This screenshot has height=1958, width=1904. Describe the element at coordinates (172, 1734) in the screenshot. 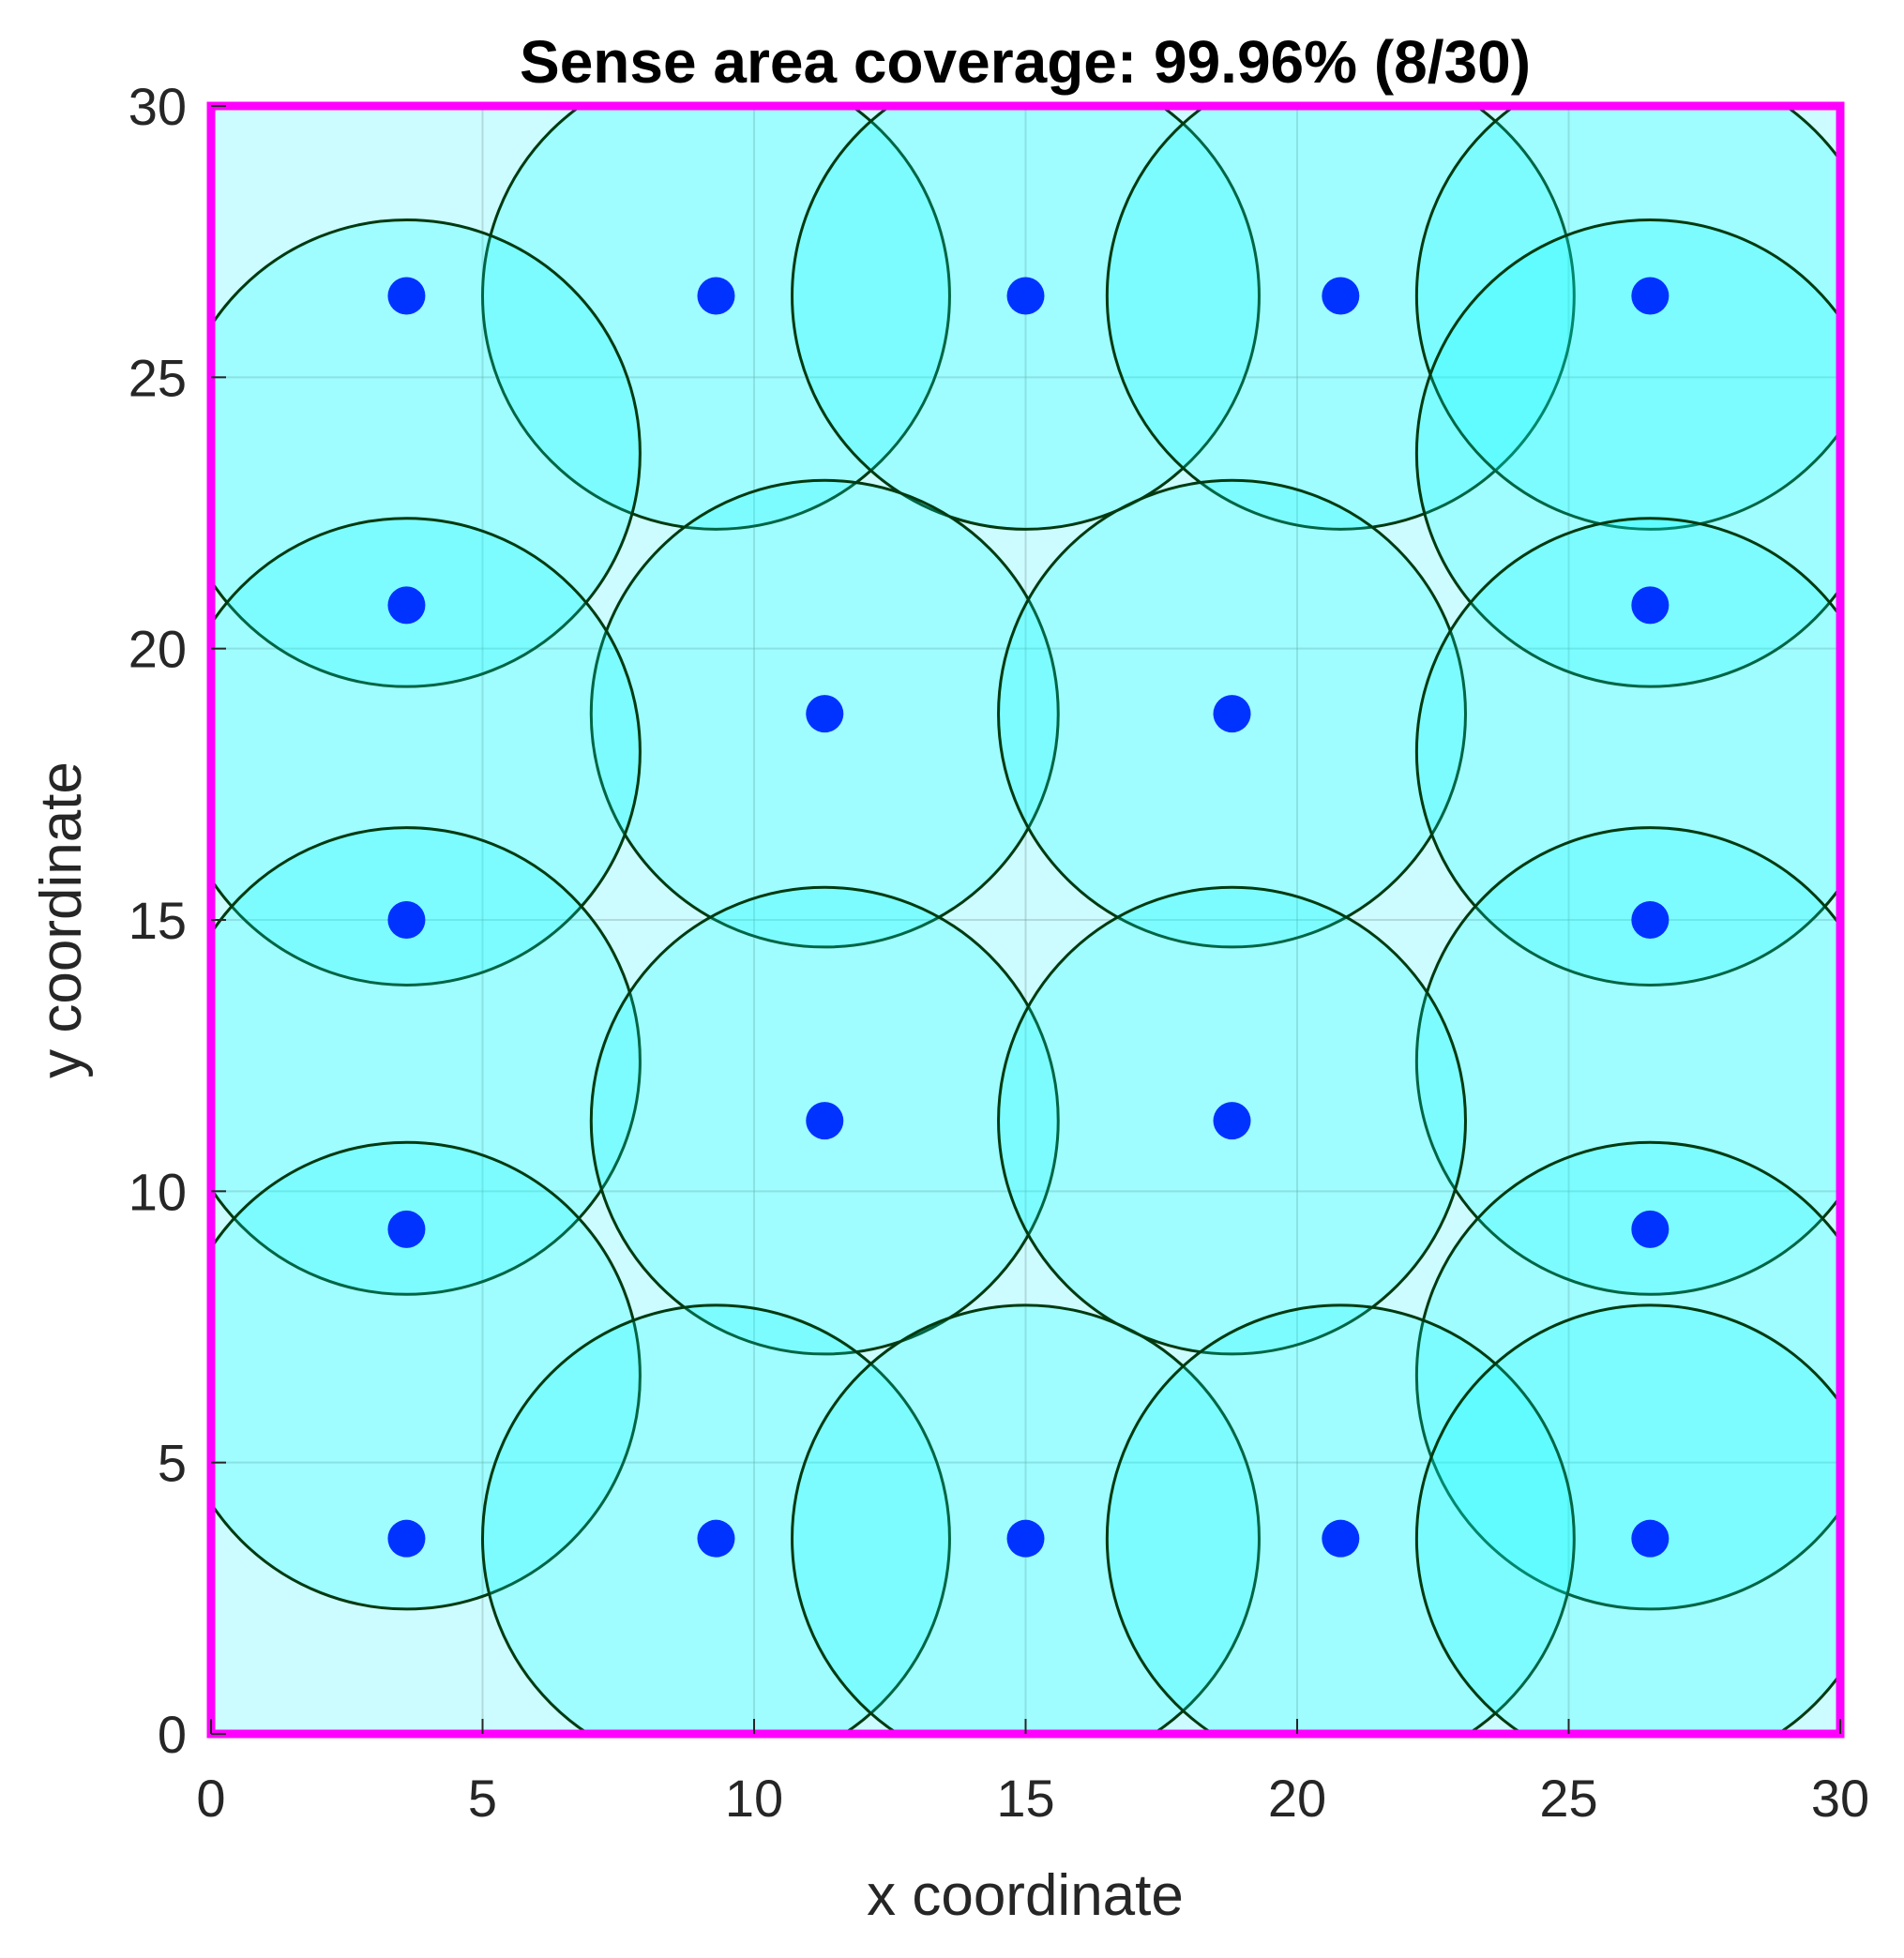

I see `y-tick-label-0: 0` at that location.